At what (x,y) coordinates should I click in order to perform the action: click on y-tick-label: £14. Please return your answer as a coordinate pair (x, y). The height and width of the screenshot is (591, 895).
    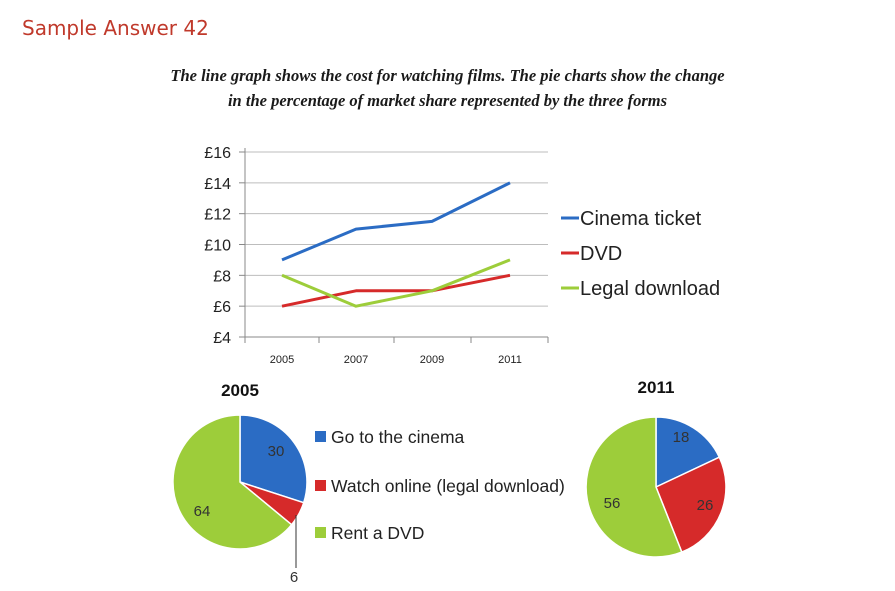
    Looking at the image, I should click on (217, 184).